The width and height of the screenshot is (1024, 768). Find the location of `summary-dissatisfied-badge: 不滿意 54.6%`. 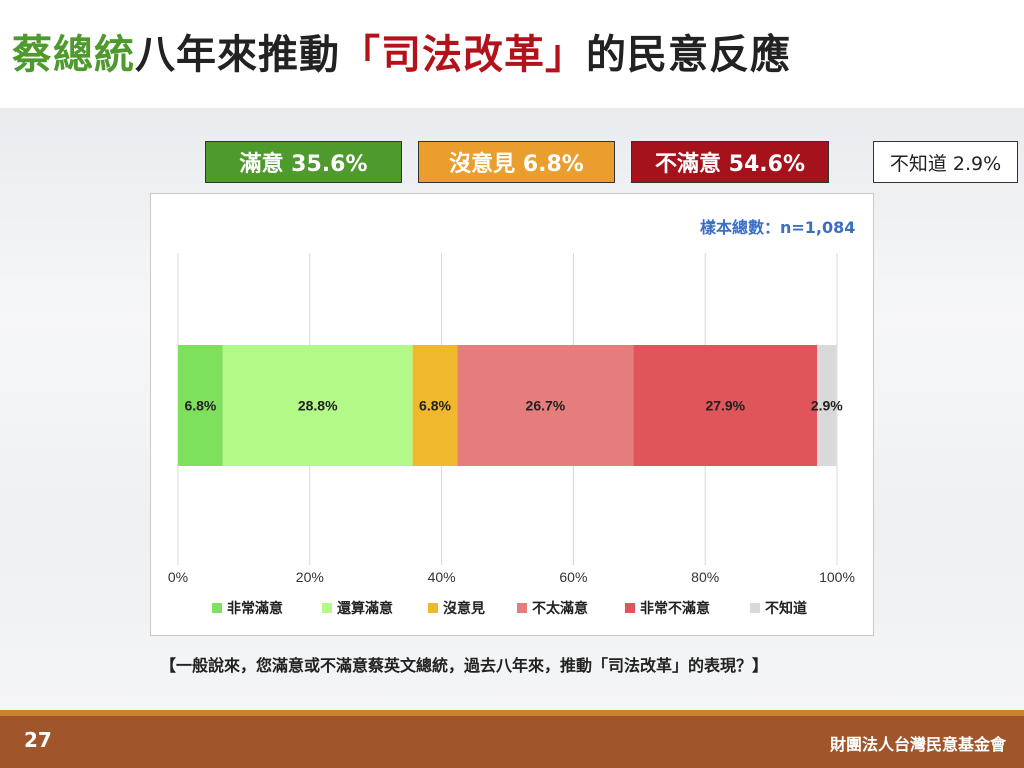

summary-dissatisfied-badge: 不滿意 54.6% is located at coordinates (730, 162).